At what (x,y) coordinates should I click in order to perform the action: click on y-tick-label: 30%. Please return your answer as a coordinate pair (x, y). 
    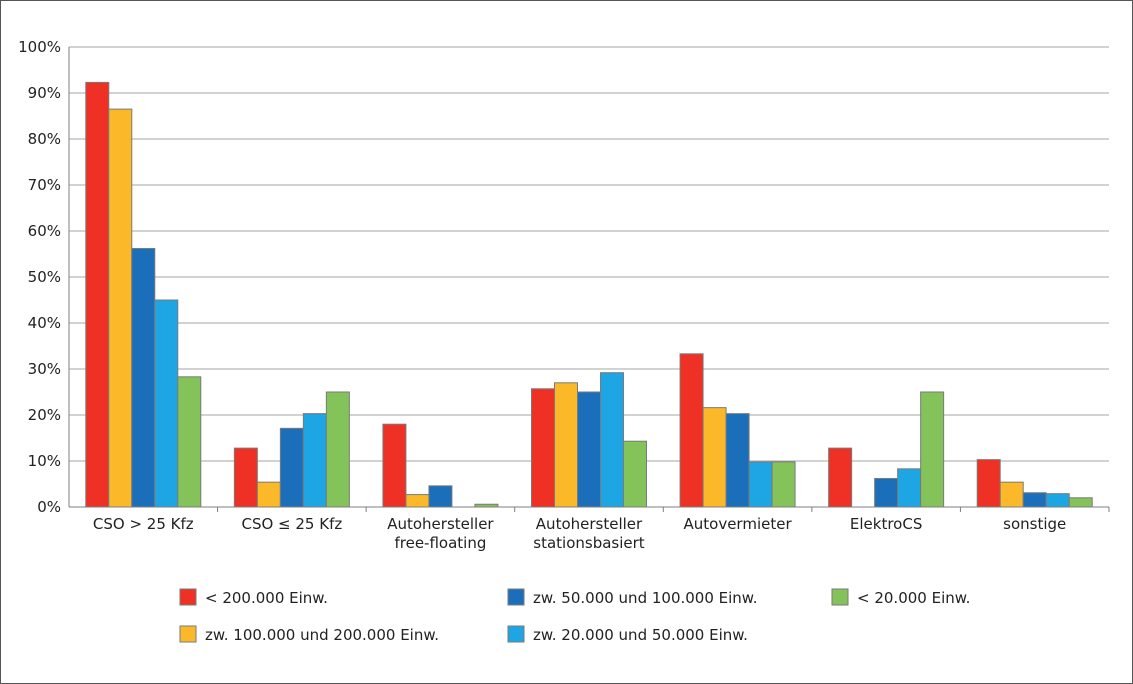
    Looking at the image, I should click on (44, 369).